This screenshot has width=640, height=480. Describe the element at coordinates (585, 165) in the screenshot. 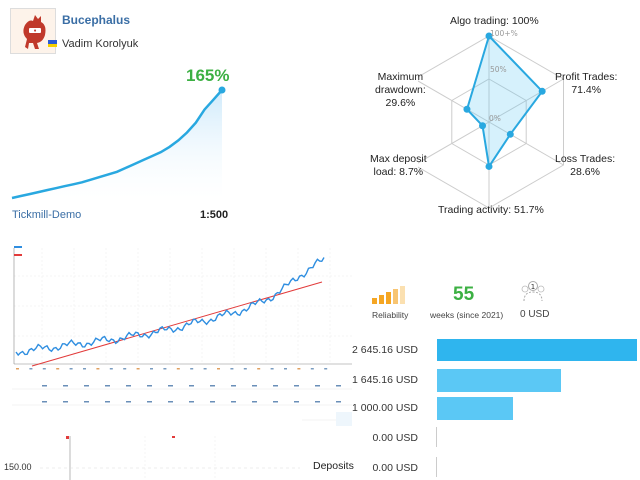

I see `radar-label-loss: Loss Trades: 28.6%` at that location.